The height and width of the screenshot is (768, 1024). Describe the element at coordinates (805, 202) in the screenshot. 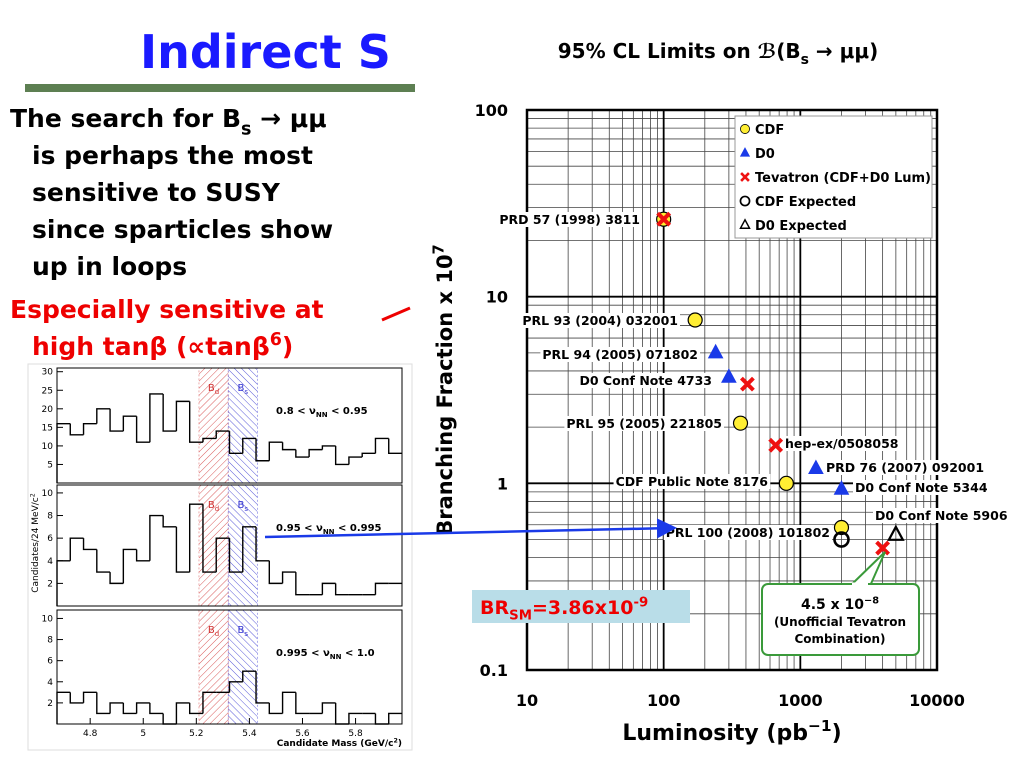

I see `legend-label: CDF Expected` at that location.